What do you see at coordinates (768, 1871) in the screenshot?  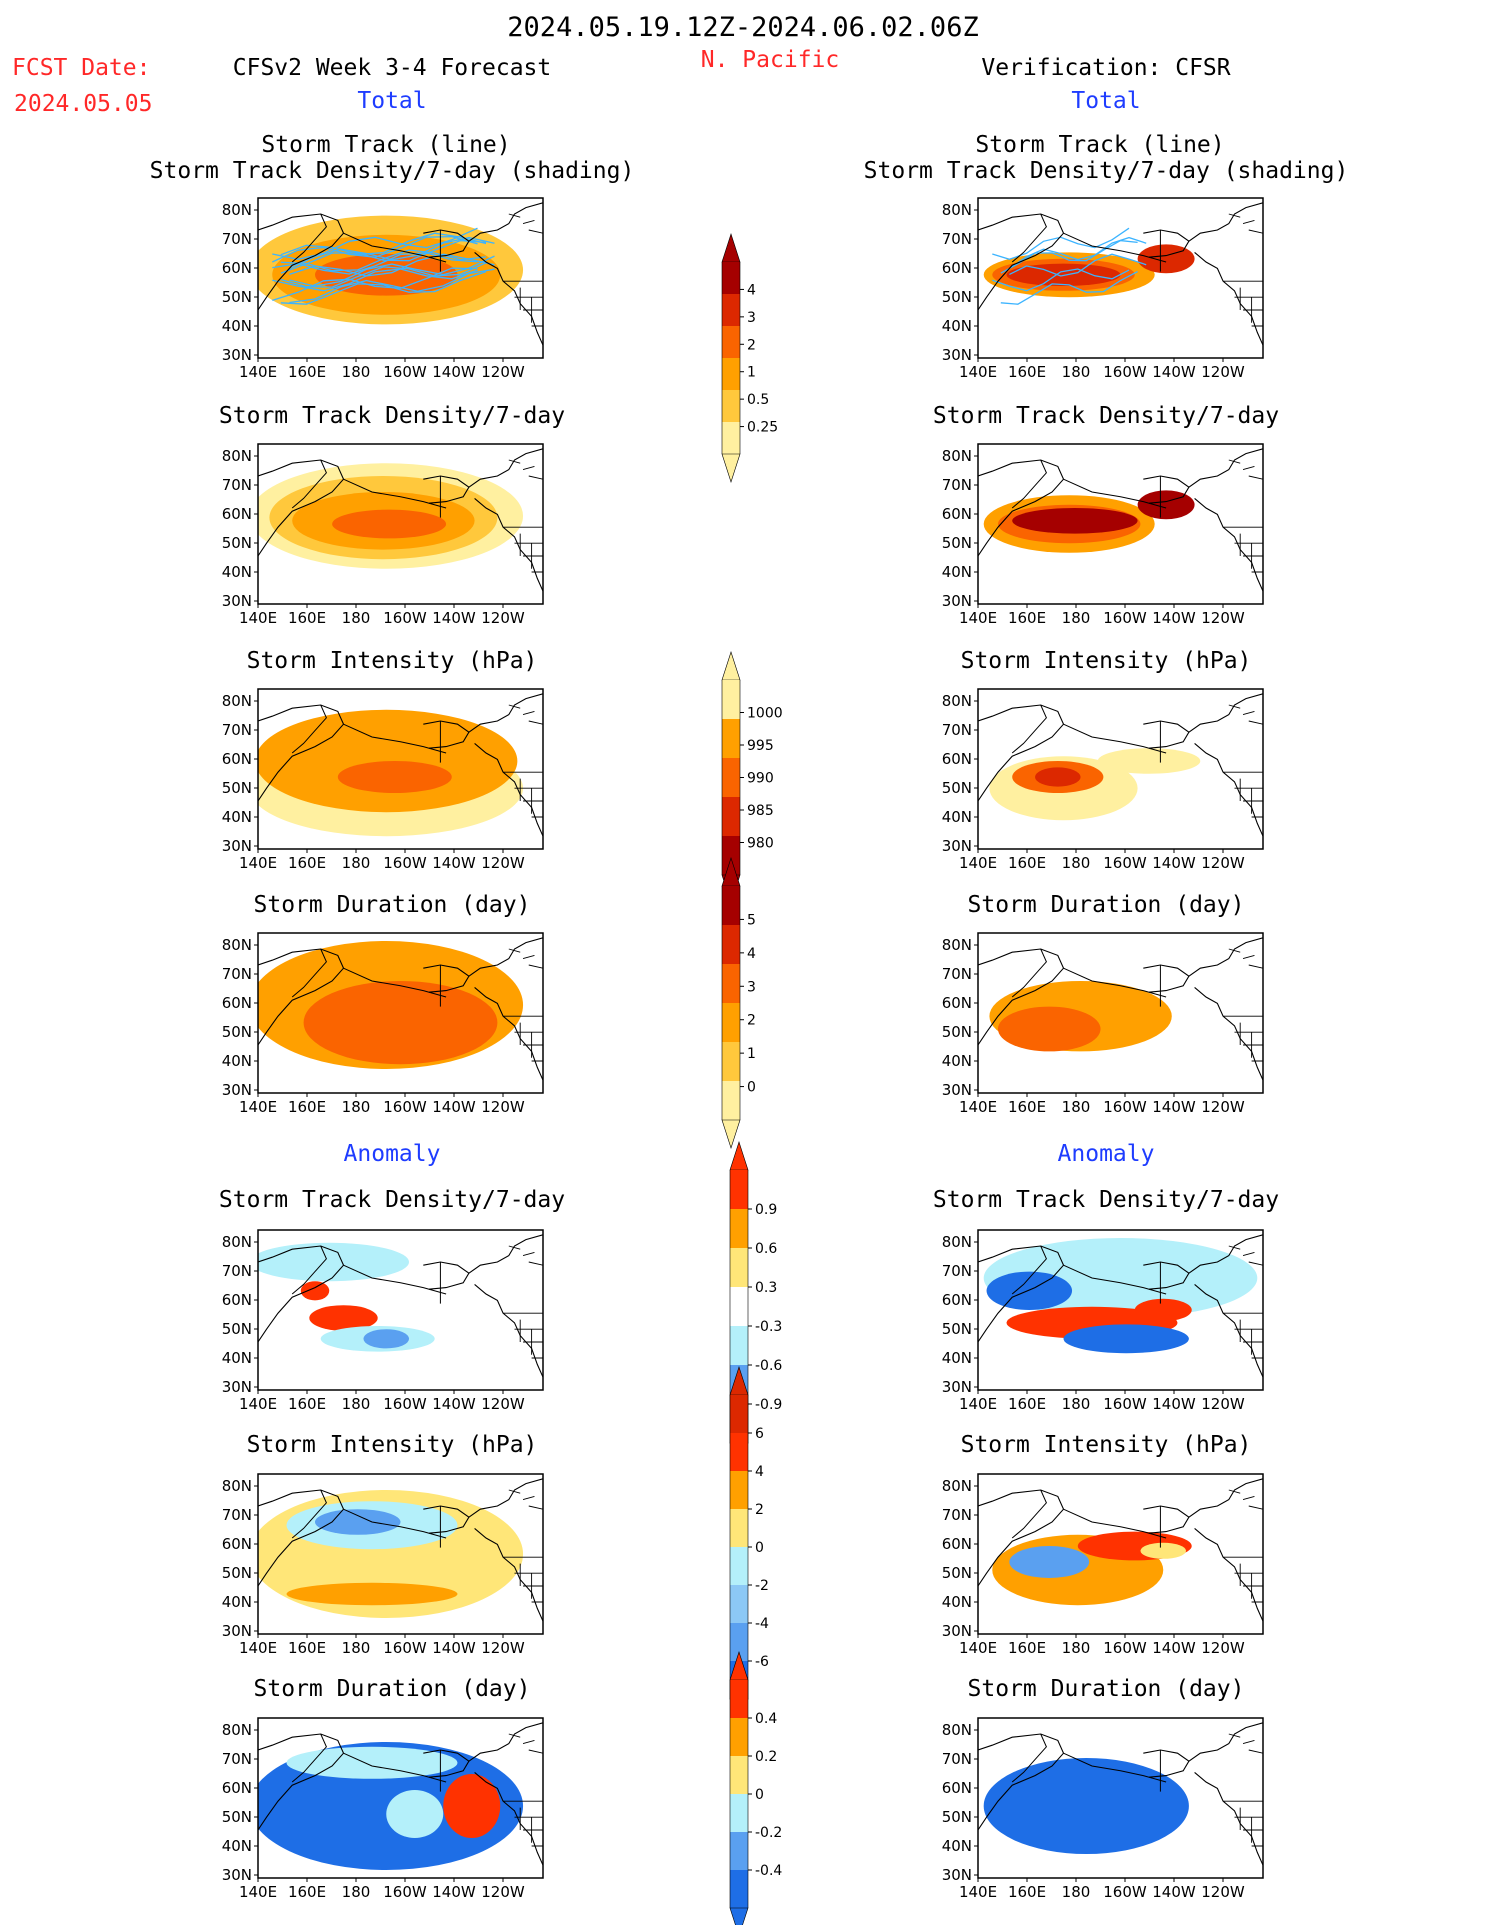 I see `colorbar-label: -0.4` at bounding box center [768, 1871].